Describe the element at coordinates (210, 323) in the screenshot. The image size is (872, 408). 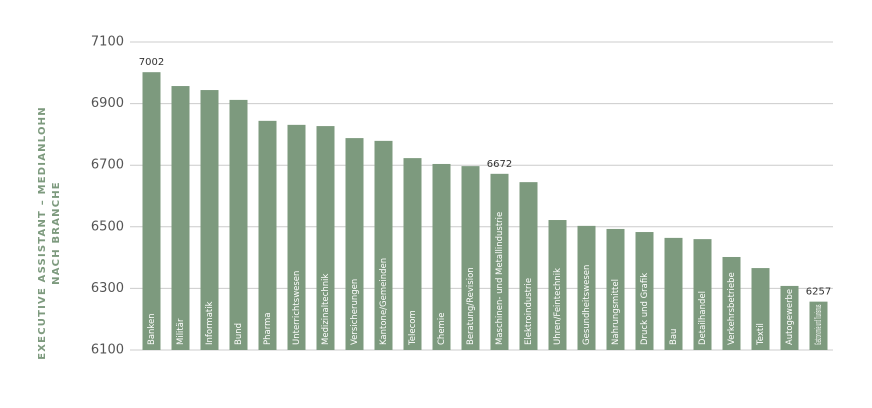
I see `x-tick-label: Informatik` at that location.